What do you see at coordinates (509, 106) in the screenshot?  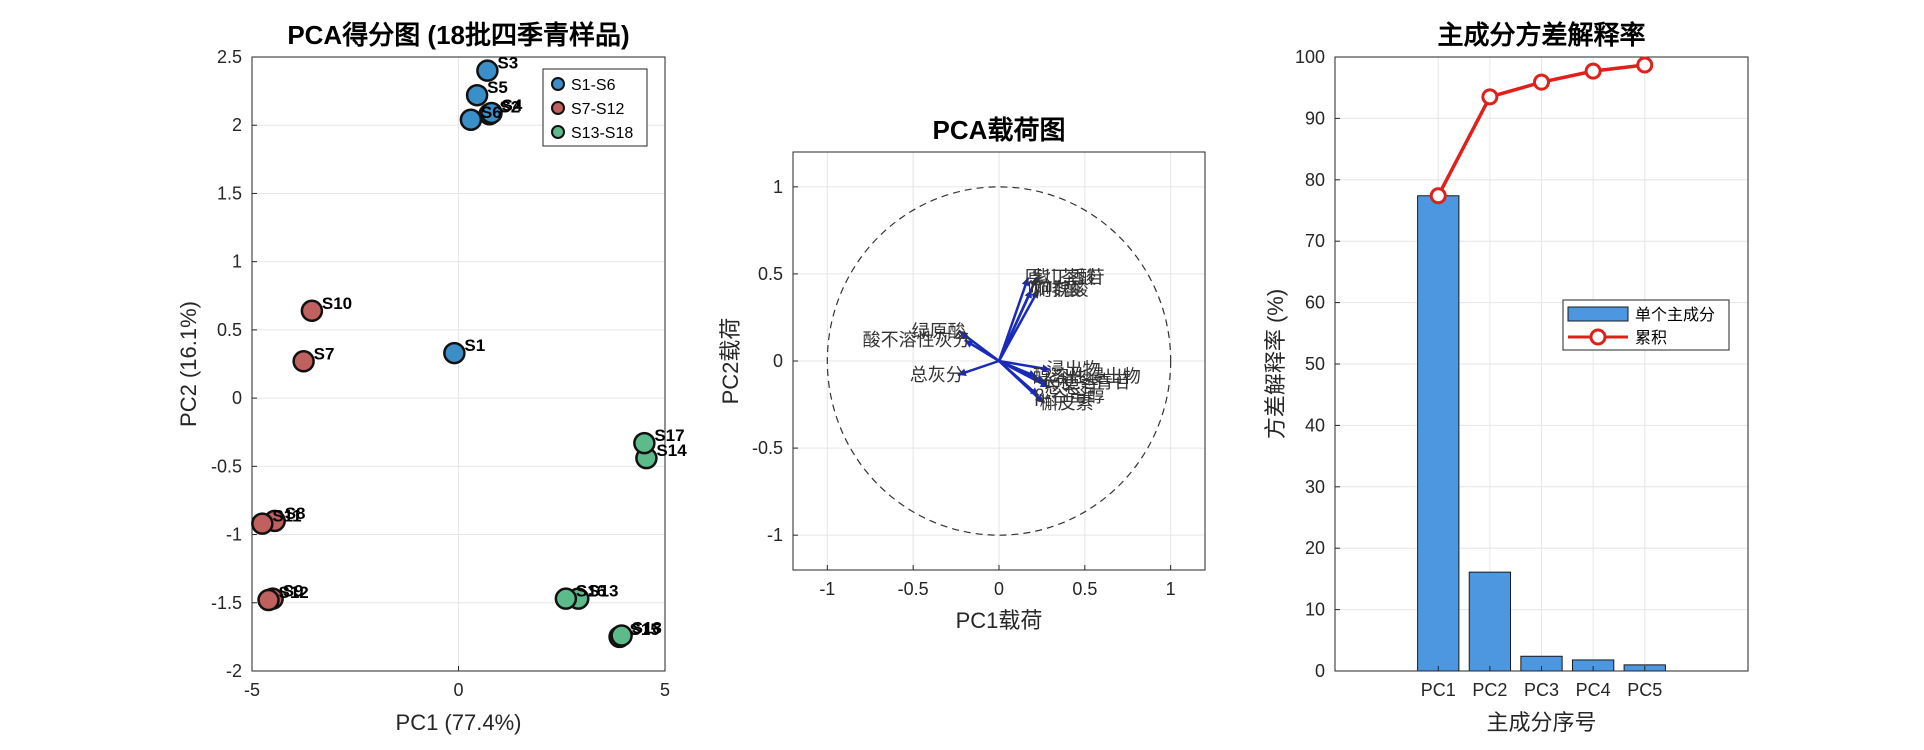 I see `score-point-label: S2` at bounding box center [509, 106].